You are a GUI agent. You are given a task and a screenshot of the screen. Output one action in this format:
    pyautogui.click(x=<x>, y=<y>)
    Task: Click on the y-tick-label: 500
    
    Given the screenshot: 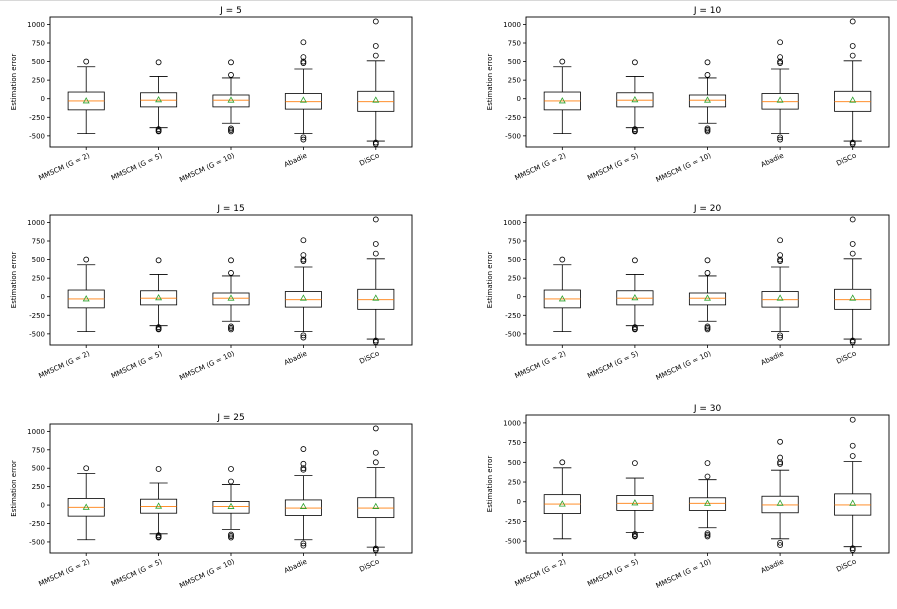 What is the action you would take?
    pyautogui.click(x=38, y=62)
    